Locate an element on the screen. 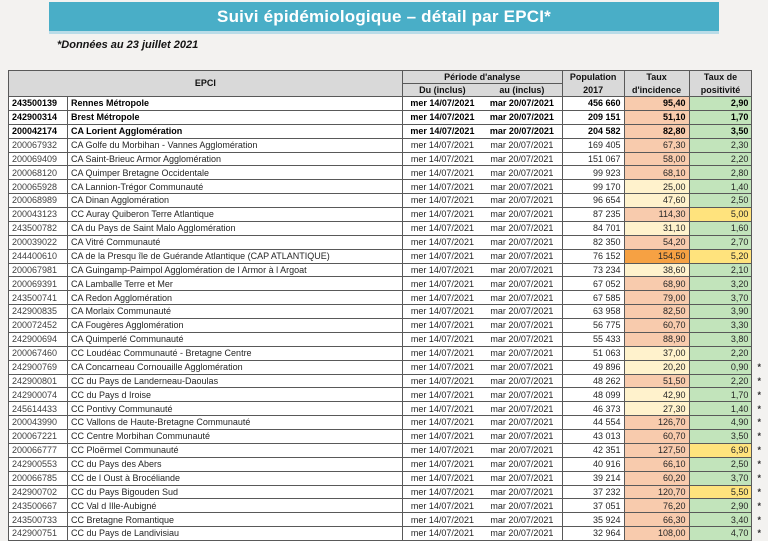 This screenshot has height=541, width=768. epci-name-cell: CC Pontivy Communauté is located at coordinates (234, 409).